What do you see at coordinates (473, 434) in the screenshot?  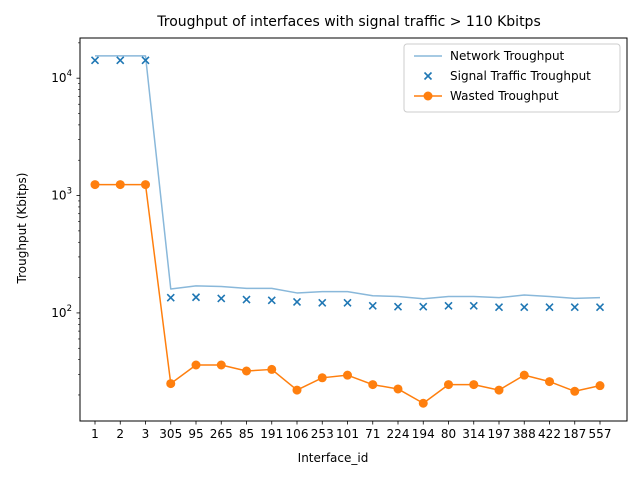 I see `x-tick-label: 314` at bounding box center [473, 434].